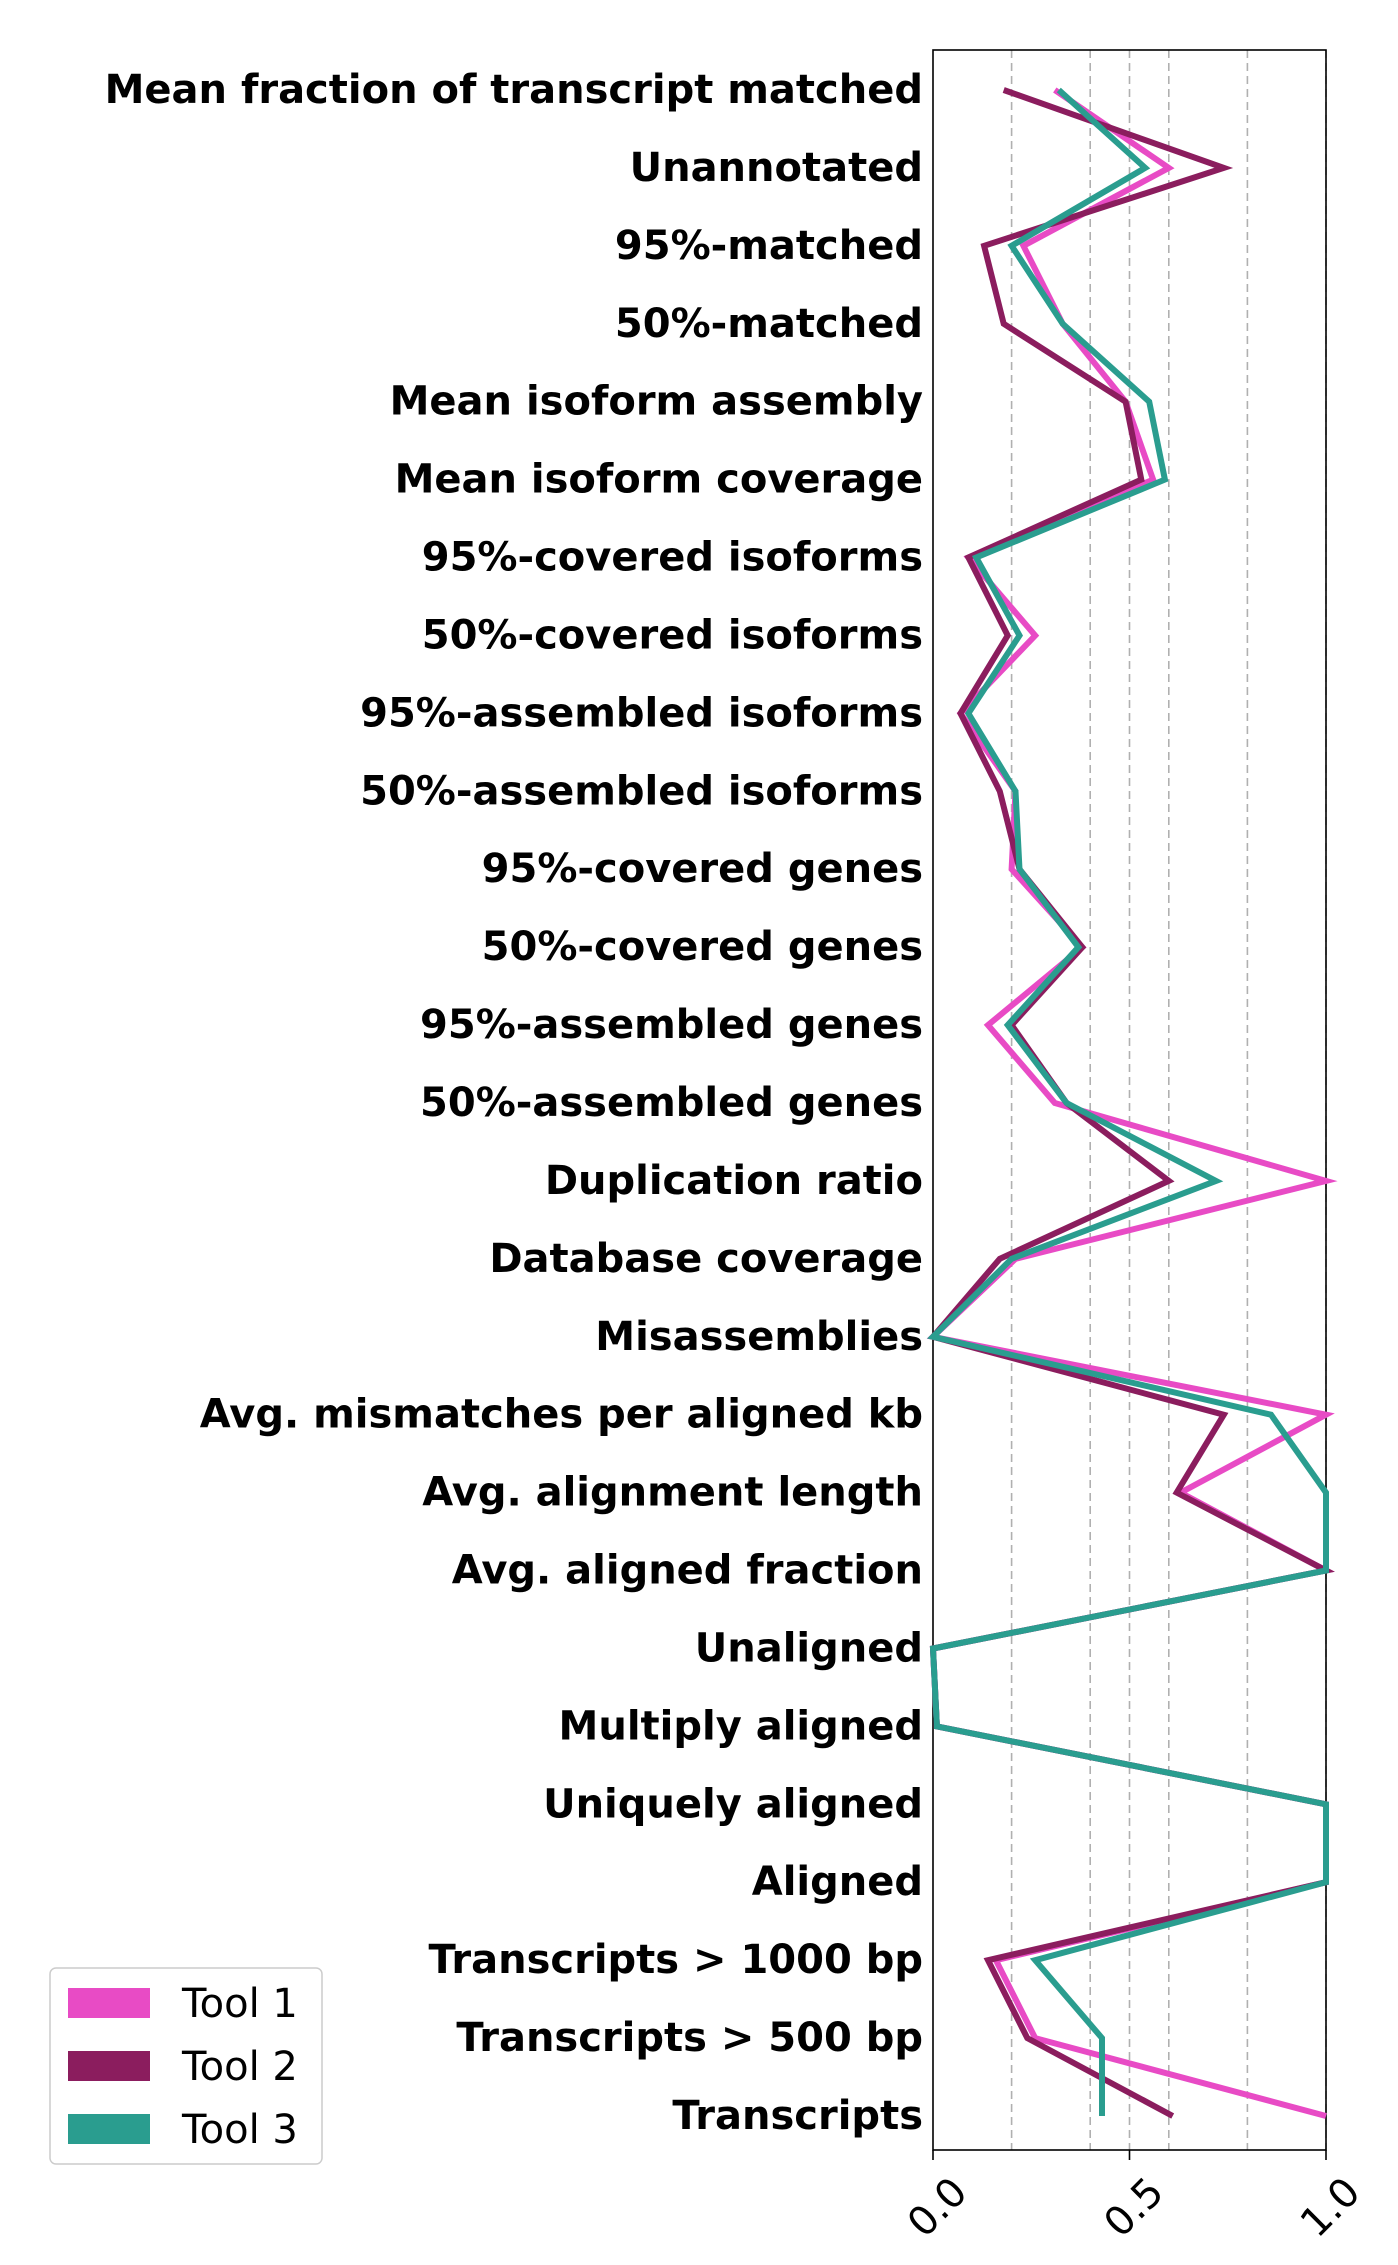 Image resolution: width=1398 pixels, height=2265 pixels. Describe the element at coordinates (671, 1025) in the screenshot. I see `category-label: 95%-assembled genes` at that location.